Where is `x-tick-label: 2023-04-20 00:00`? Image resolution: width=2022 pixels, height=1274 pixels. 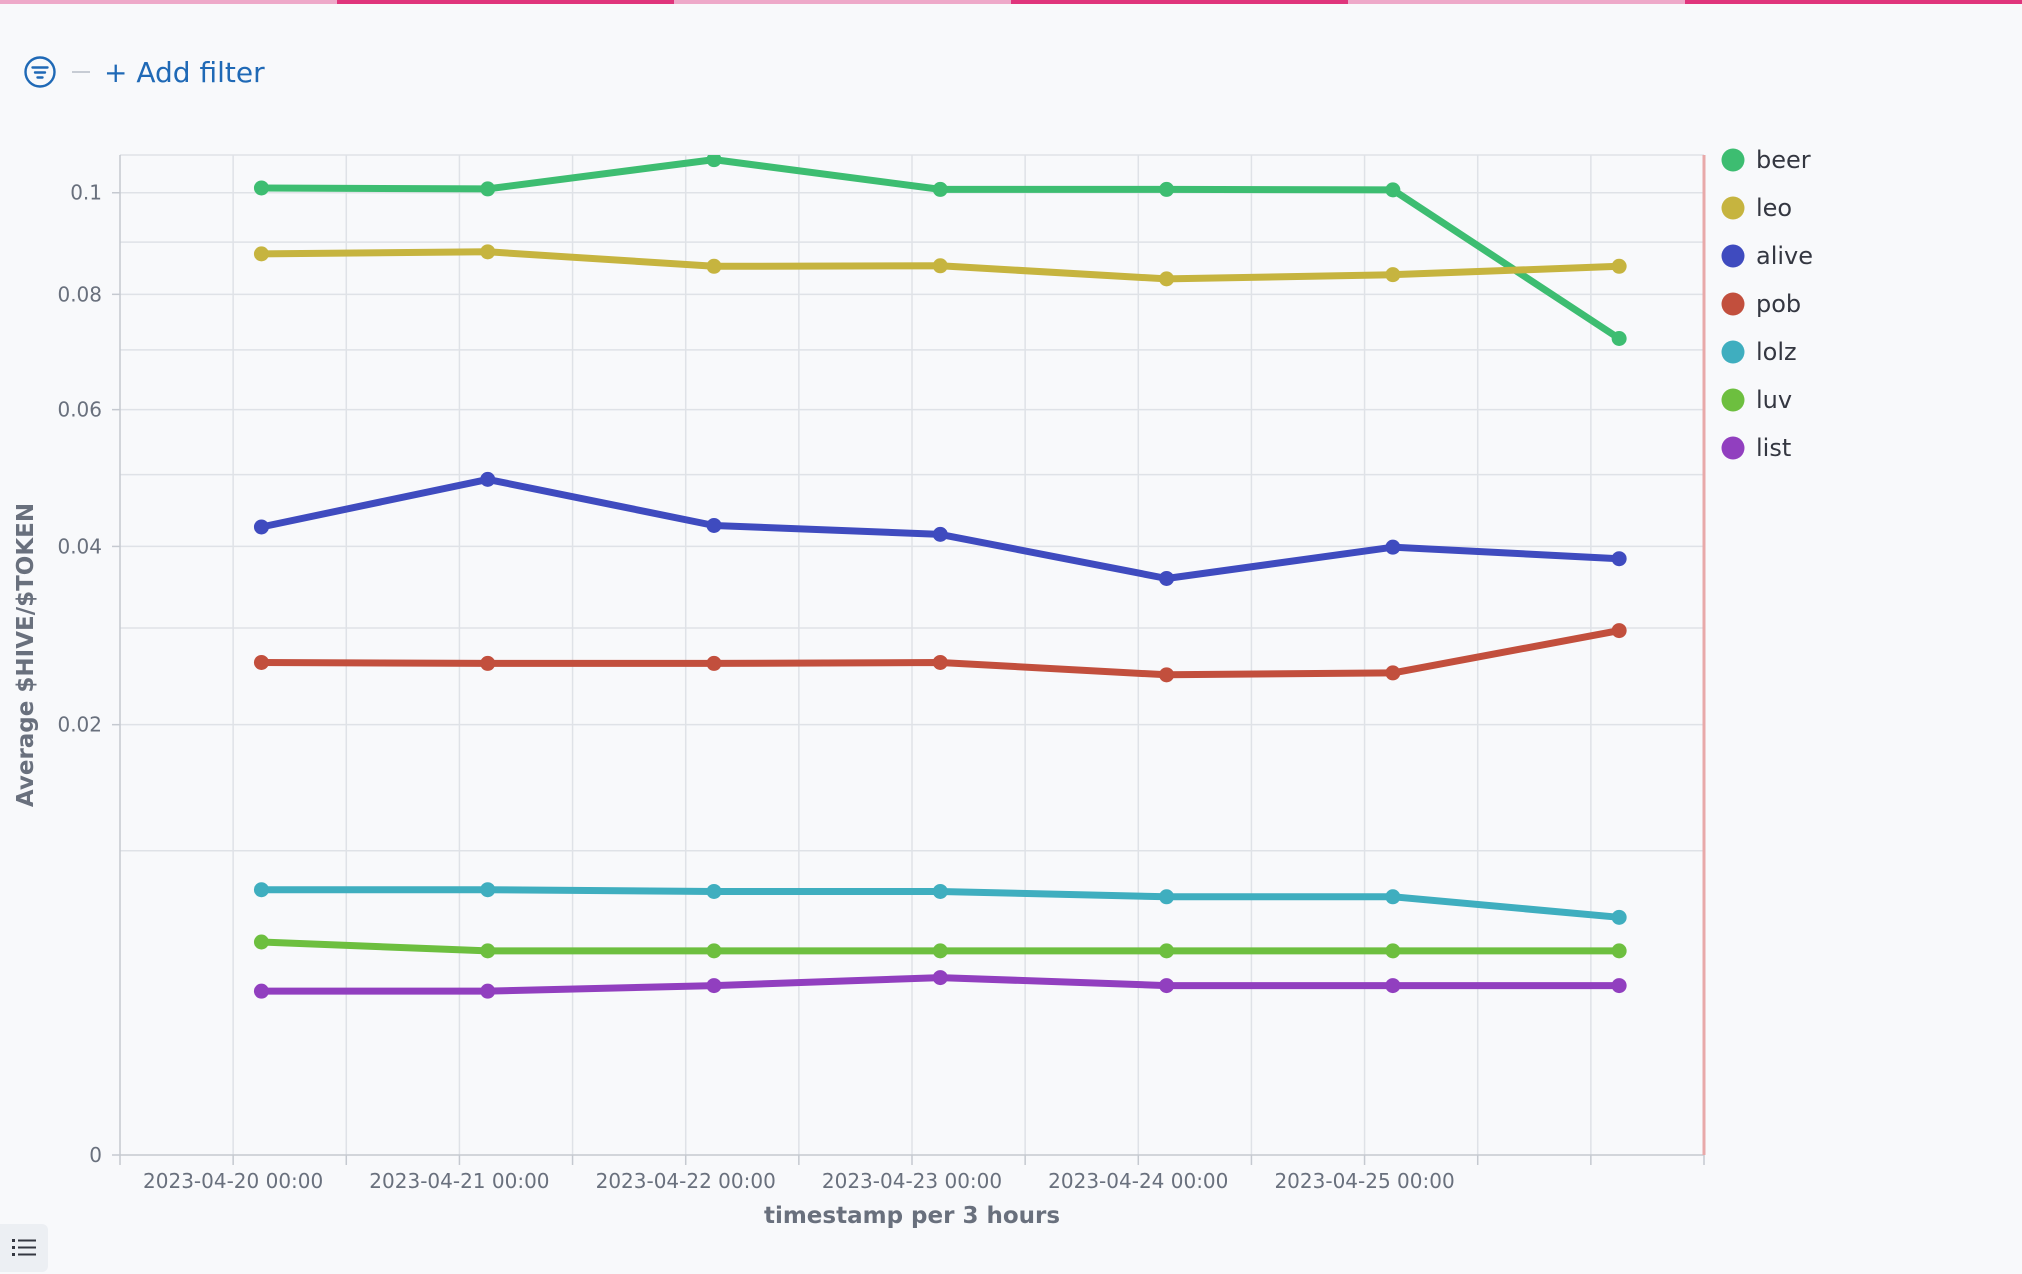 x-tick-label: 2023-04-20 00:00 is located at coordinates (233, 1181).